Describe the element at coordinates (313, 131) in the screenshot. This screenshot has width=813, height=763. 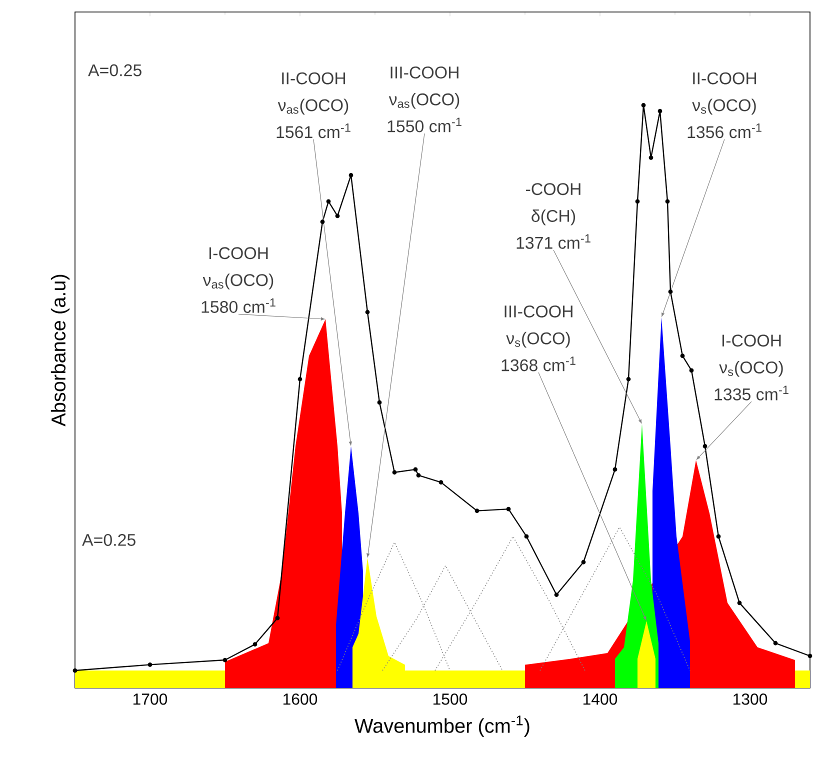
I see `annotation: 1561 cm$^{-1}$` at that location.